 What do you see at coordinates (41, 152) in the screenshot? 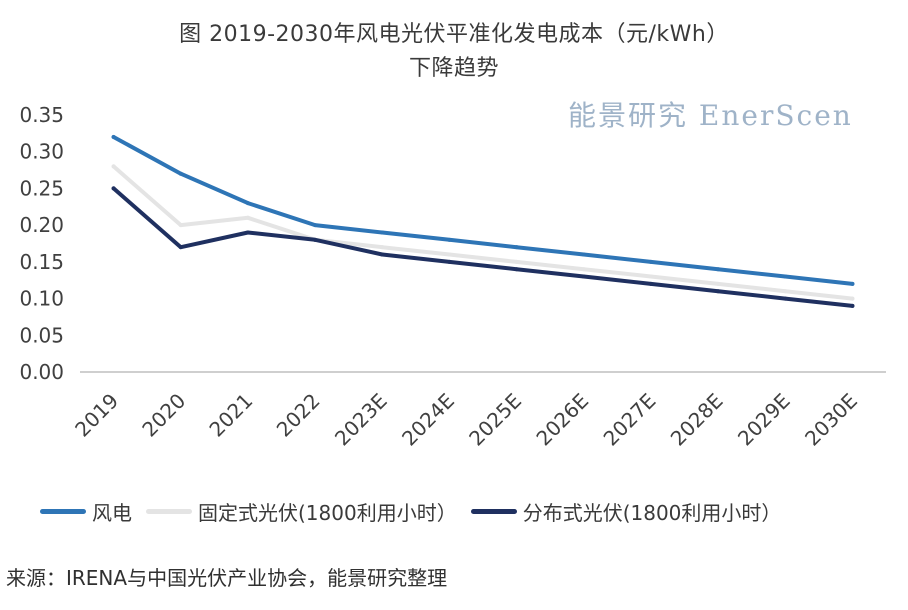
I see `y-tick-label: 0.30` at bounding box center [41, 152].